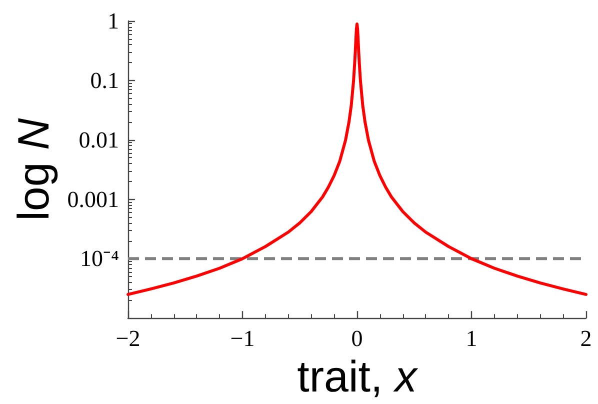 The width and height of the screenshot is (598, 404). I want to click on x-tick-label: 1, so click(472, 339).